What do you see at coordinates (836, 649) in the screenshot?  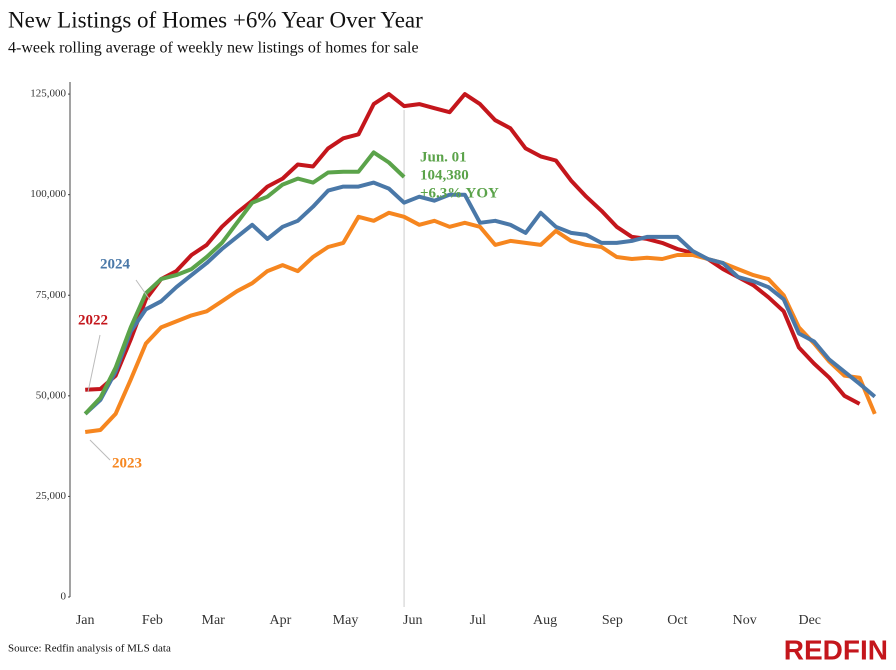 I see `brand-logo: REDFIN` at bounding box center [836, 649].